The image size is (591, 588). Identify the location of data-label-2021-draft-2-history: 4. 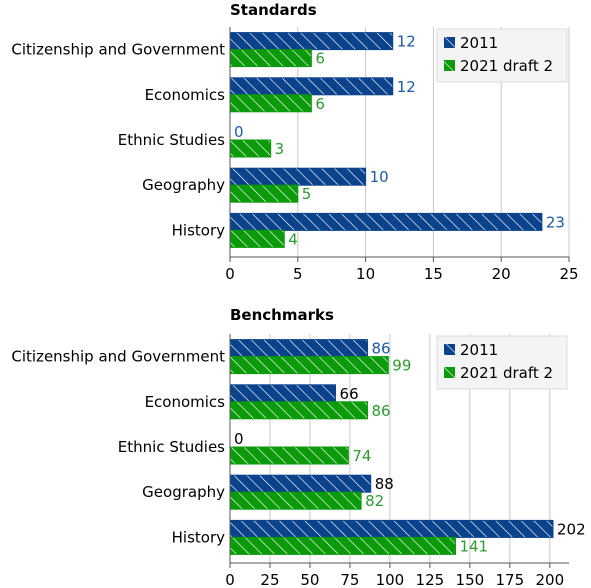
(293, 239).